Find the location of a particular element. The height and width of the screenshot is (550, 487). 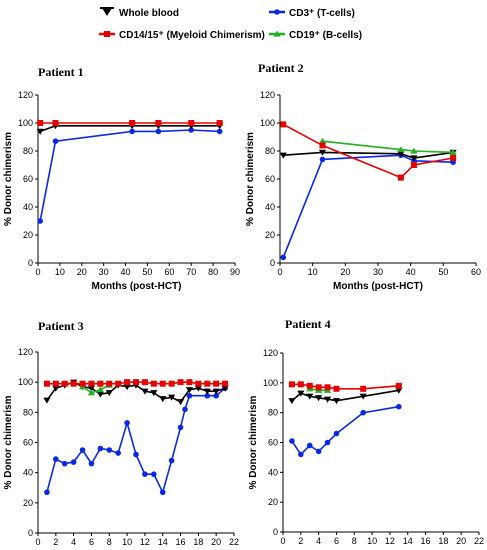

y-tick-label: 100 is located at coordinates (267, 123).